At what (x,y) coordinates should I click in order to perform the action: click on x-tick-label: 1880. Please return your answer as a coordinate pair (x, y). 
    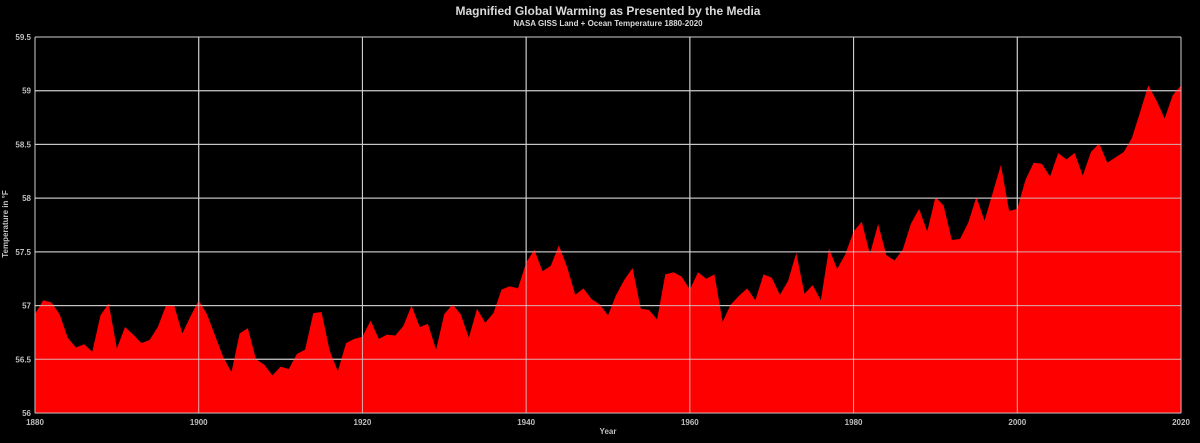
    Looking at the image, I should click on (35, 422).